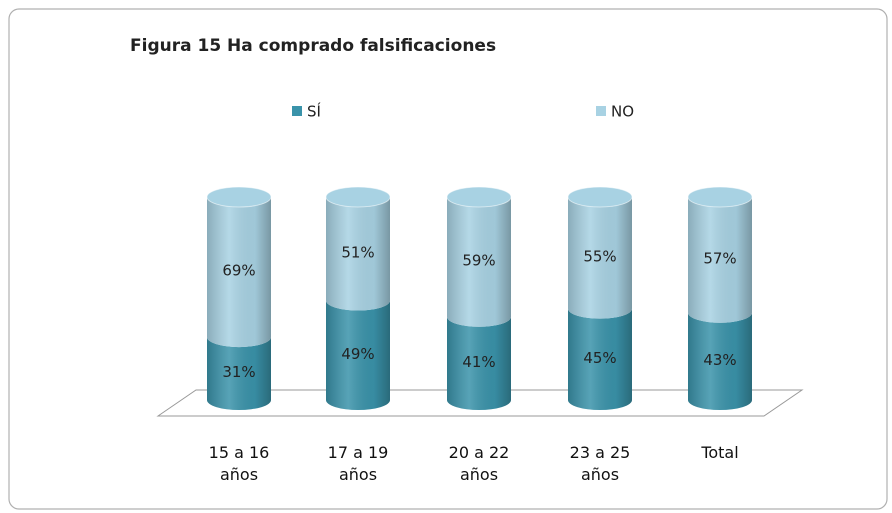  Describe the element at coordinates (314, 111) in the screenshot. I see `legend-label: SÍ` at that location.